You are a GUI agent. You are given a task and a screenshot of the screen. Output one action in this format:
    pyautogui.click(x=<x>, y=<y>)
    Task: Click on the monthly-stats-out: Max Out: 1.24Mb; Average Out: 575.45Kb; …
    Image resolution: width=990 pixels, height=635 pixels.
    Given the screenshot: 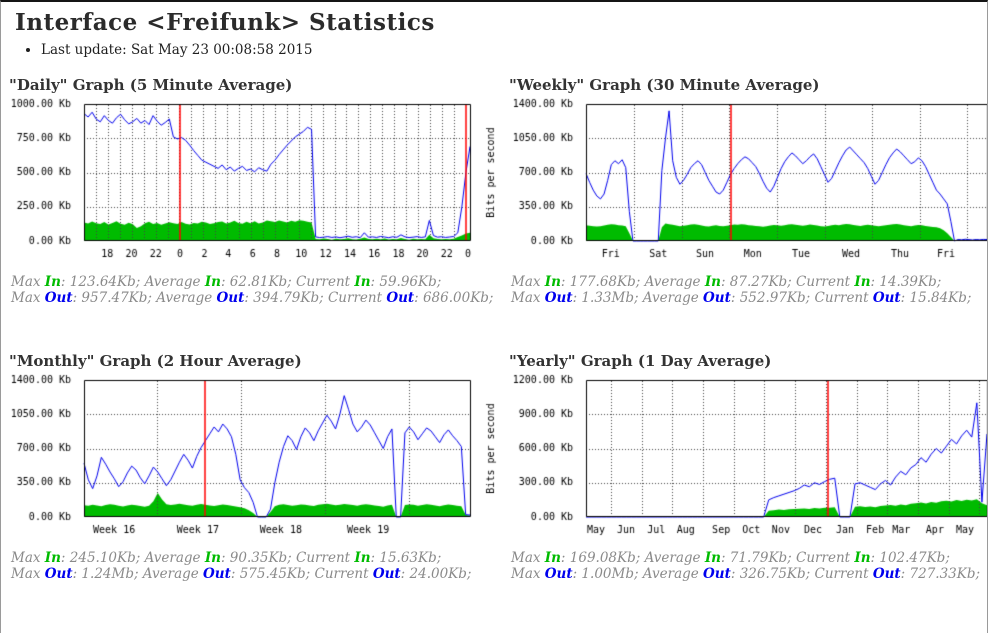 What is the action you would take?
    pyautogui.click(x=241, y=573)
    